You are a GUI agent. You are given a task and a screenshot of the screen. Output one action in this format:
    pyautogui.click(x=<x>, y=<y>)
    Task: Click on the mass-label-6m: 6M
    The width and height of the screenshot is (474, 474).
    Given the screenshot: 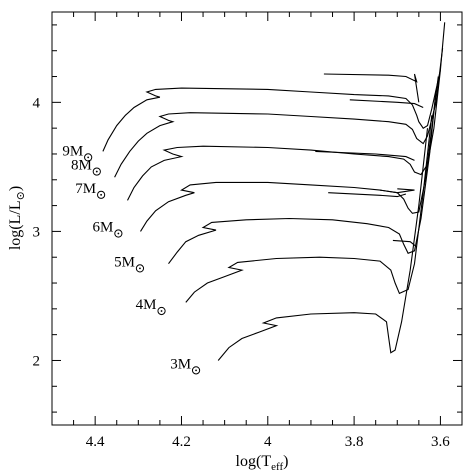 What is the action you would take?
    pyautogui.click(x=103, y=228)
    